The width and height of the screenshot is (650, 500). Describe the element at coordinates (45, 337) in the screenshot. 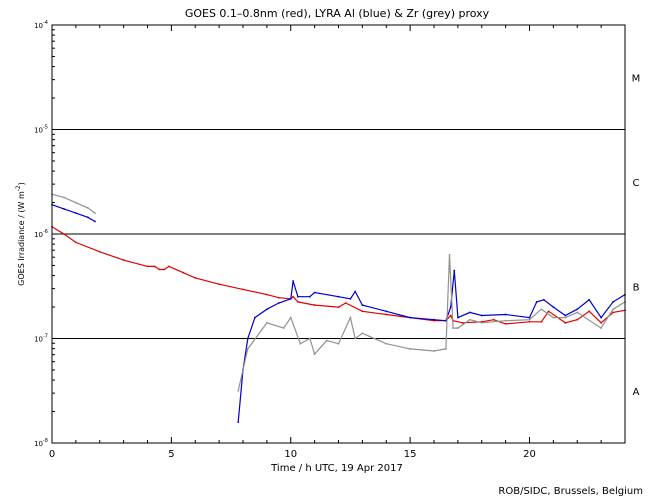

I see `y-tick-exp-1: -7` at that location.